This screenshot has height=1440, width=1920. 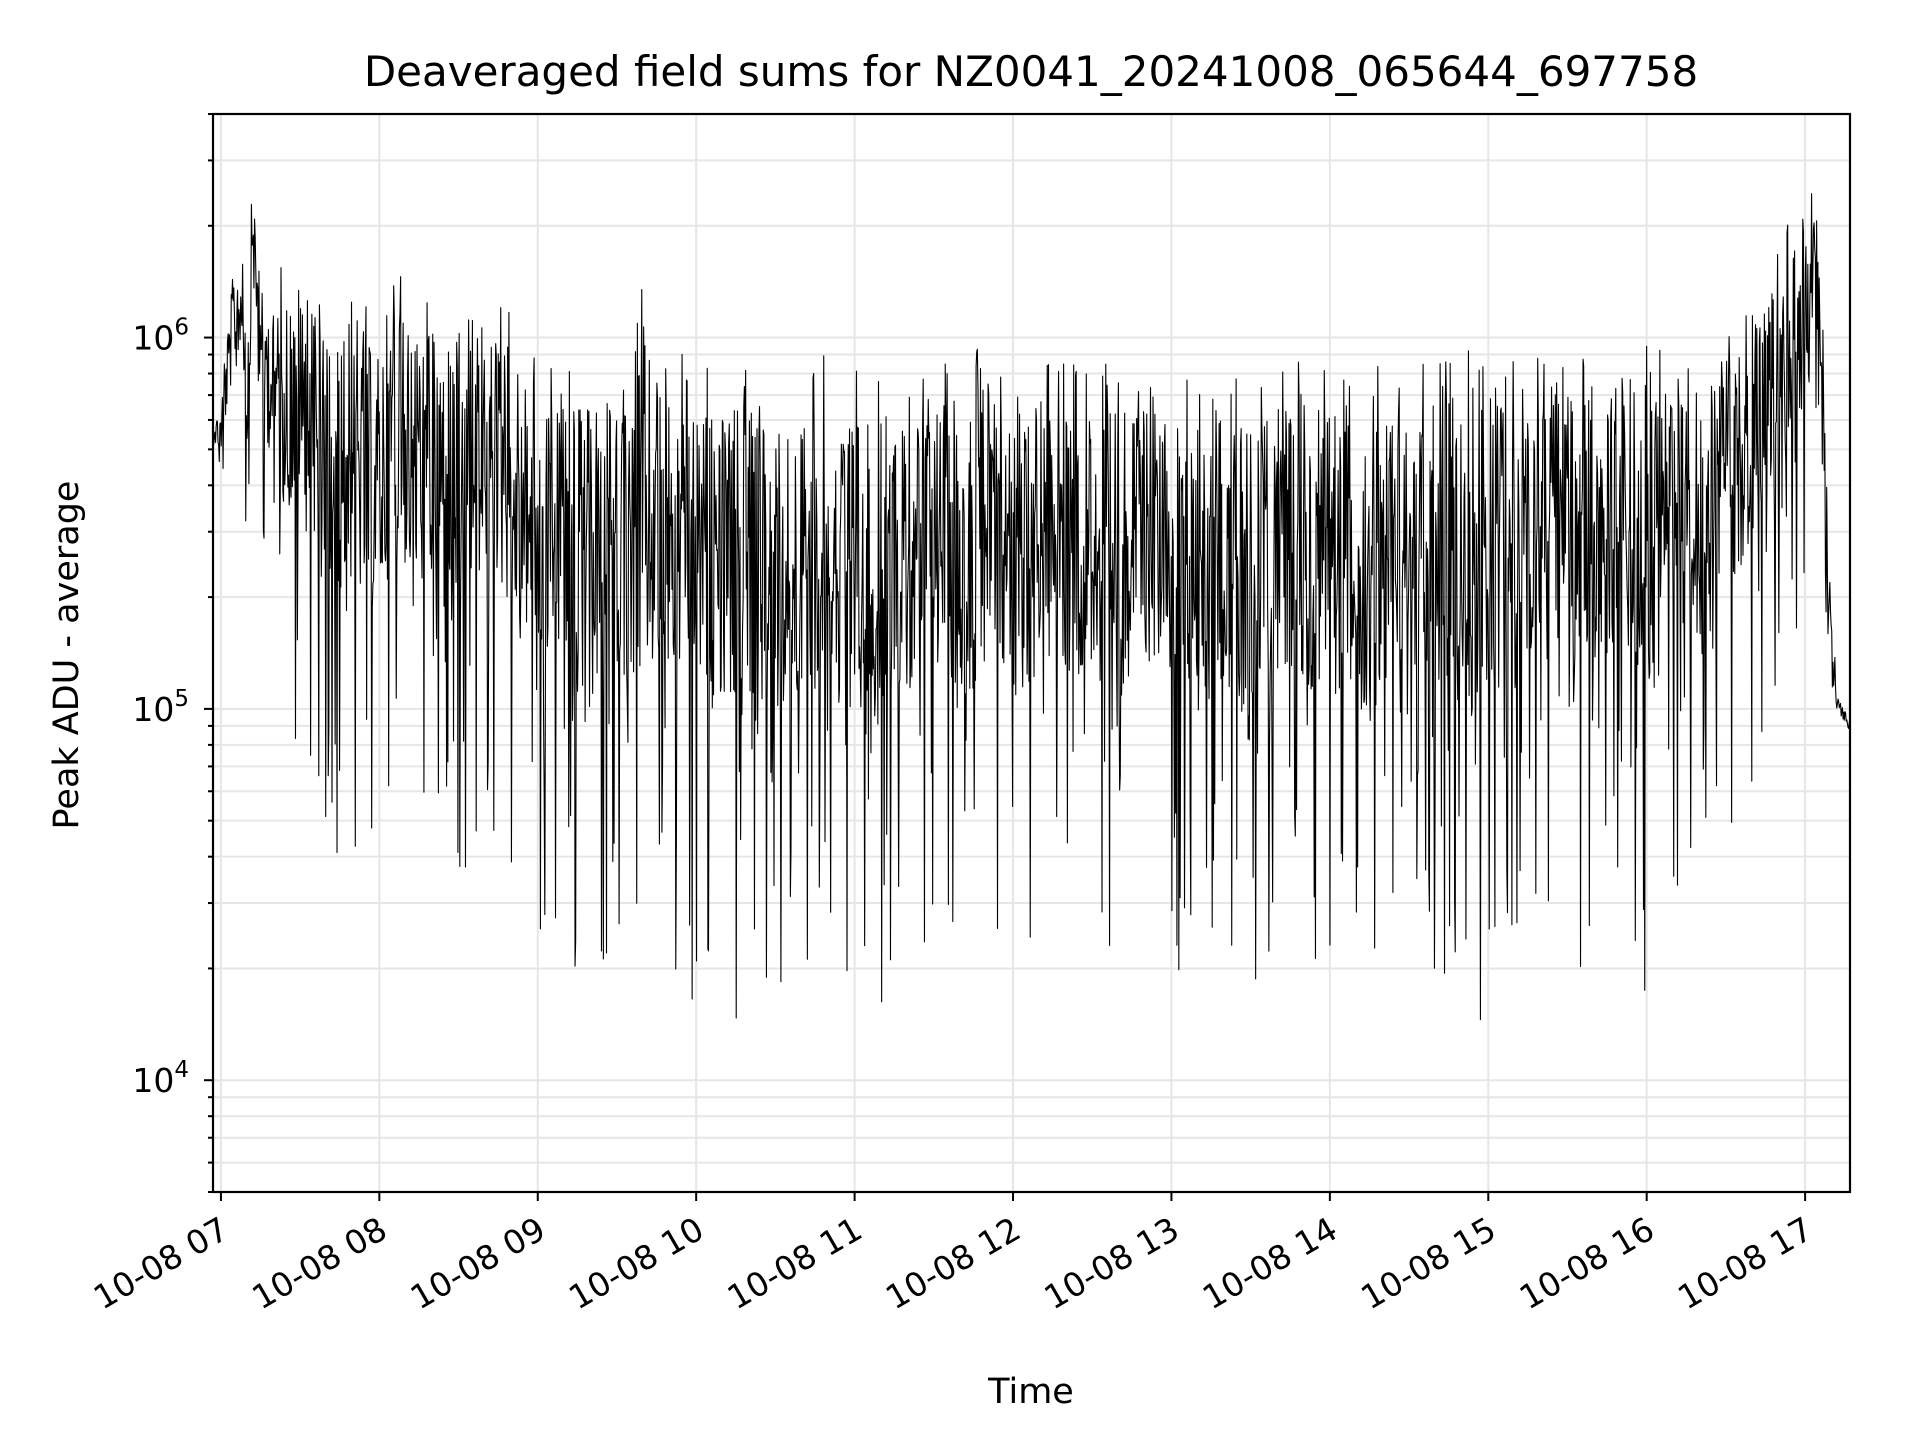 I want to click on y-tick-label-exponent: 4, so click(x=181, y=1070).